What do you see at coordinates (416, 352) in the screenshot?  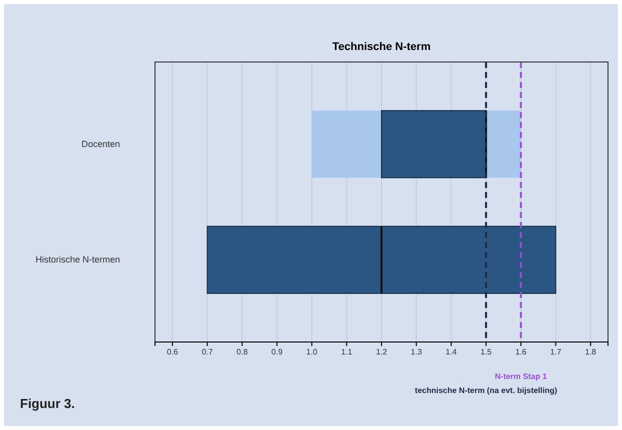 I see `x-tick-label: 1.3` at bounding box center [416, 352].